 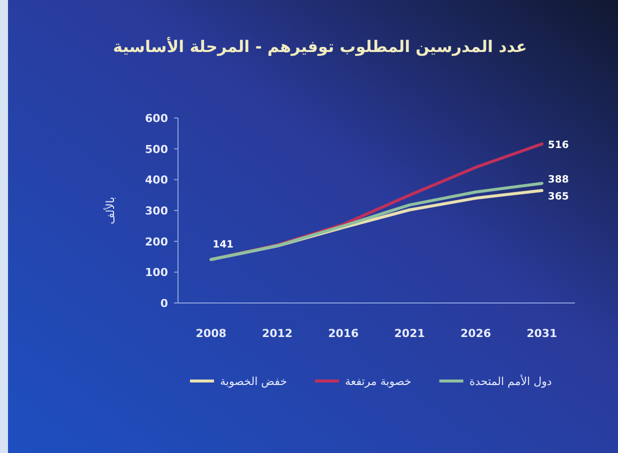 What do you see at coordinates (211, 333) in the screenshot?
I see `x-tick-label: 2008` at bounding box center [211, 333].